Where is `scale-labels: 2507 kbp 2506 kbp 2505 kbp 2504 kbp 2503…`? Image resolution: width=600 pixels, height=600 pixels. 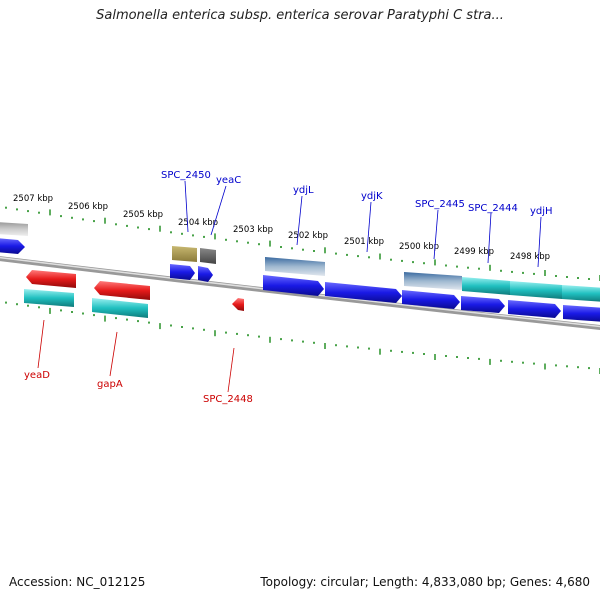 scale-labels: 2507 kbp 2506 kbp 2505 kbp 2504 kbp 2503… is located at coordinates (281, 228).